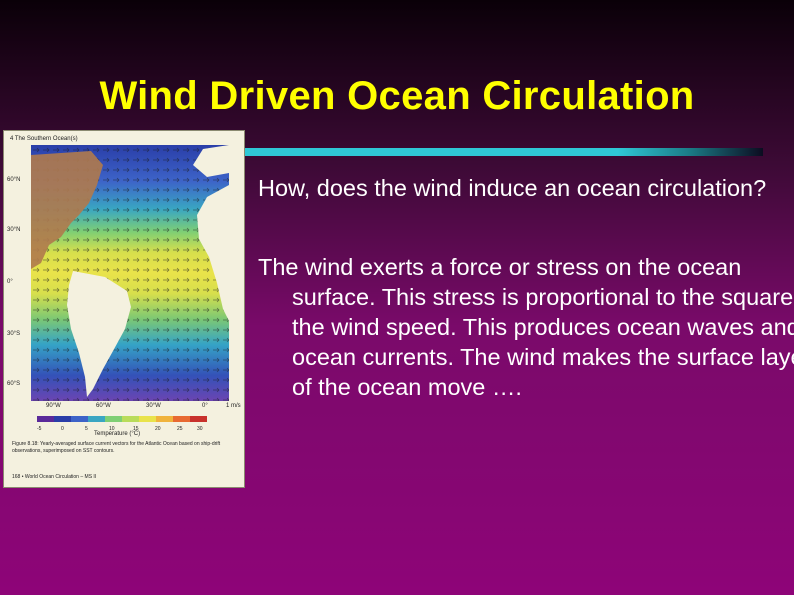  I want to click on lat-label: 60°N, so click(14, 180).